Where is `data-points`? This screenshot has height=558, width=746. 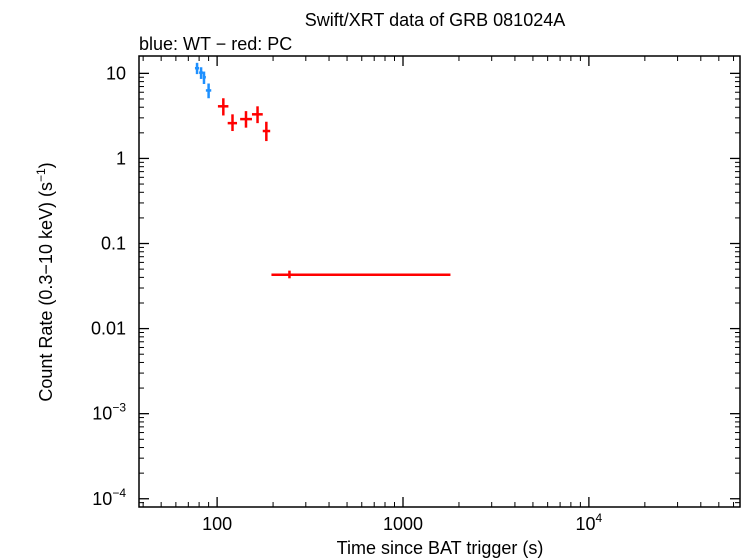
data-points is located at coordinates (322, 170).